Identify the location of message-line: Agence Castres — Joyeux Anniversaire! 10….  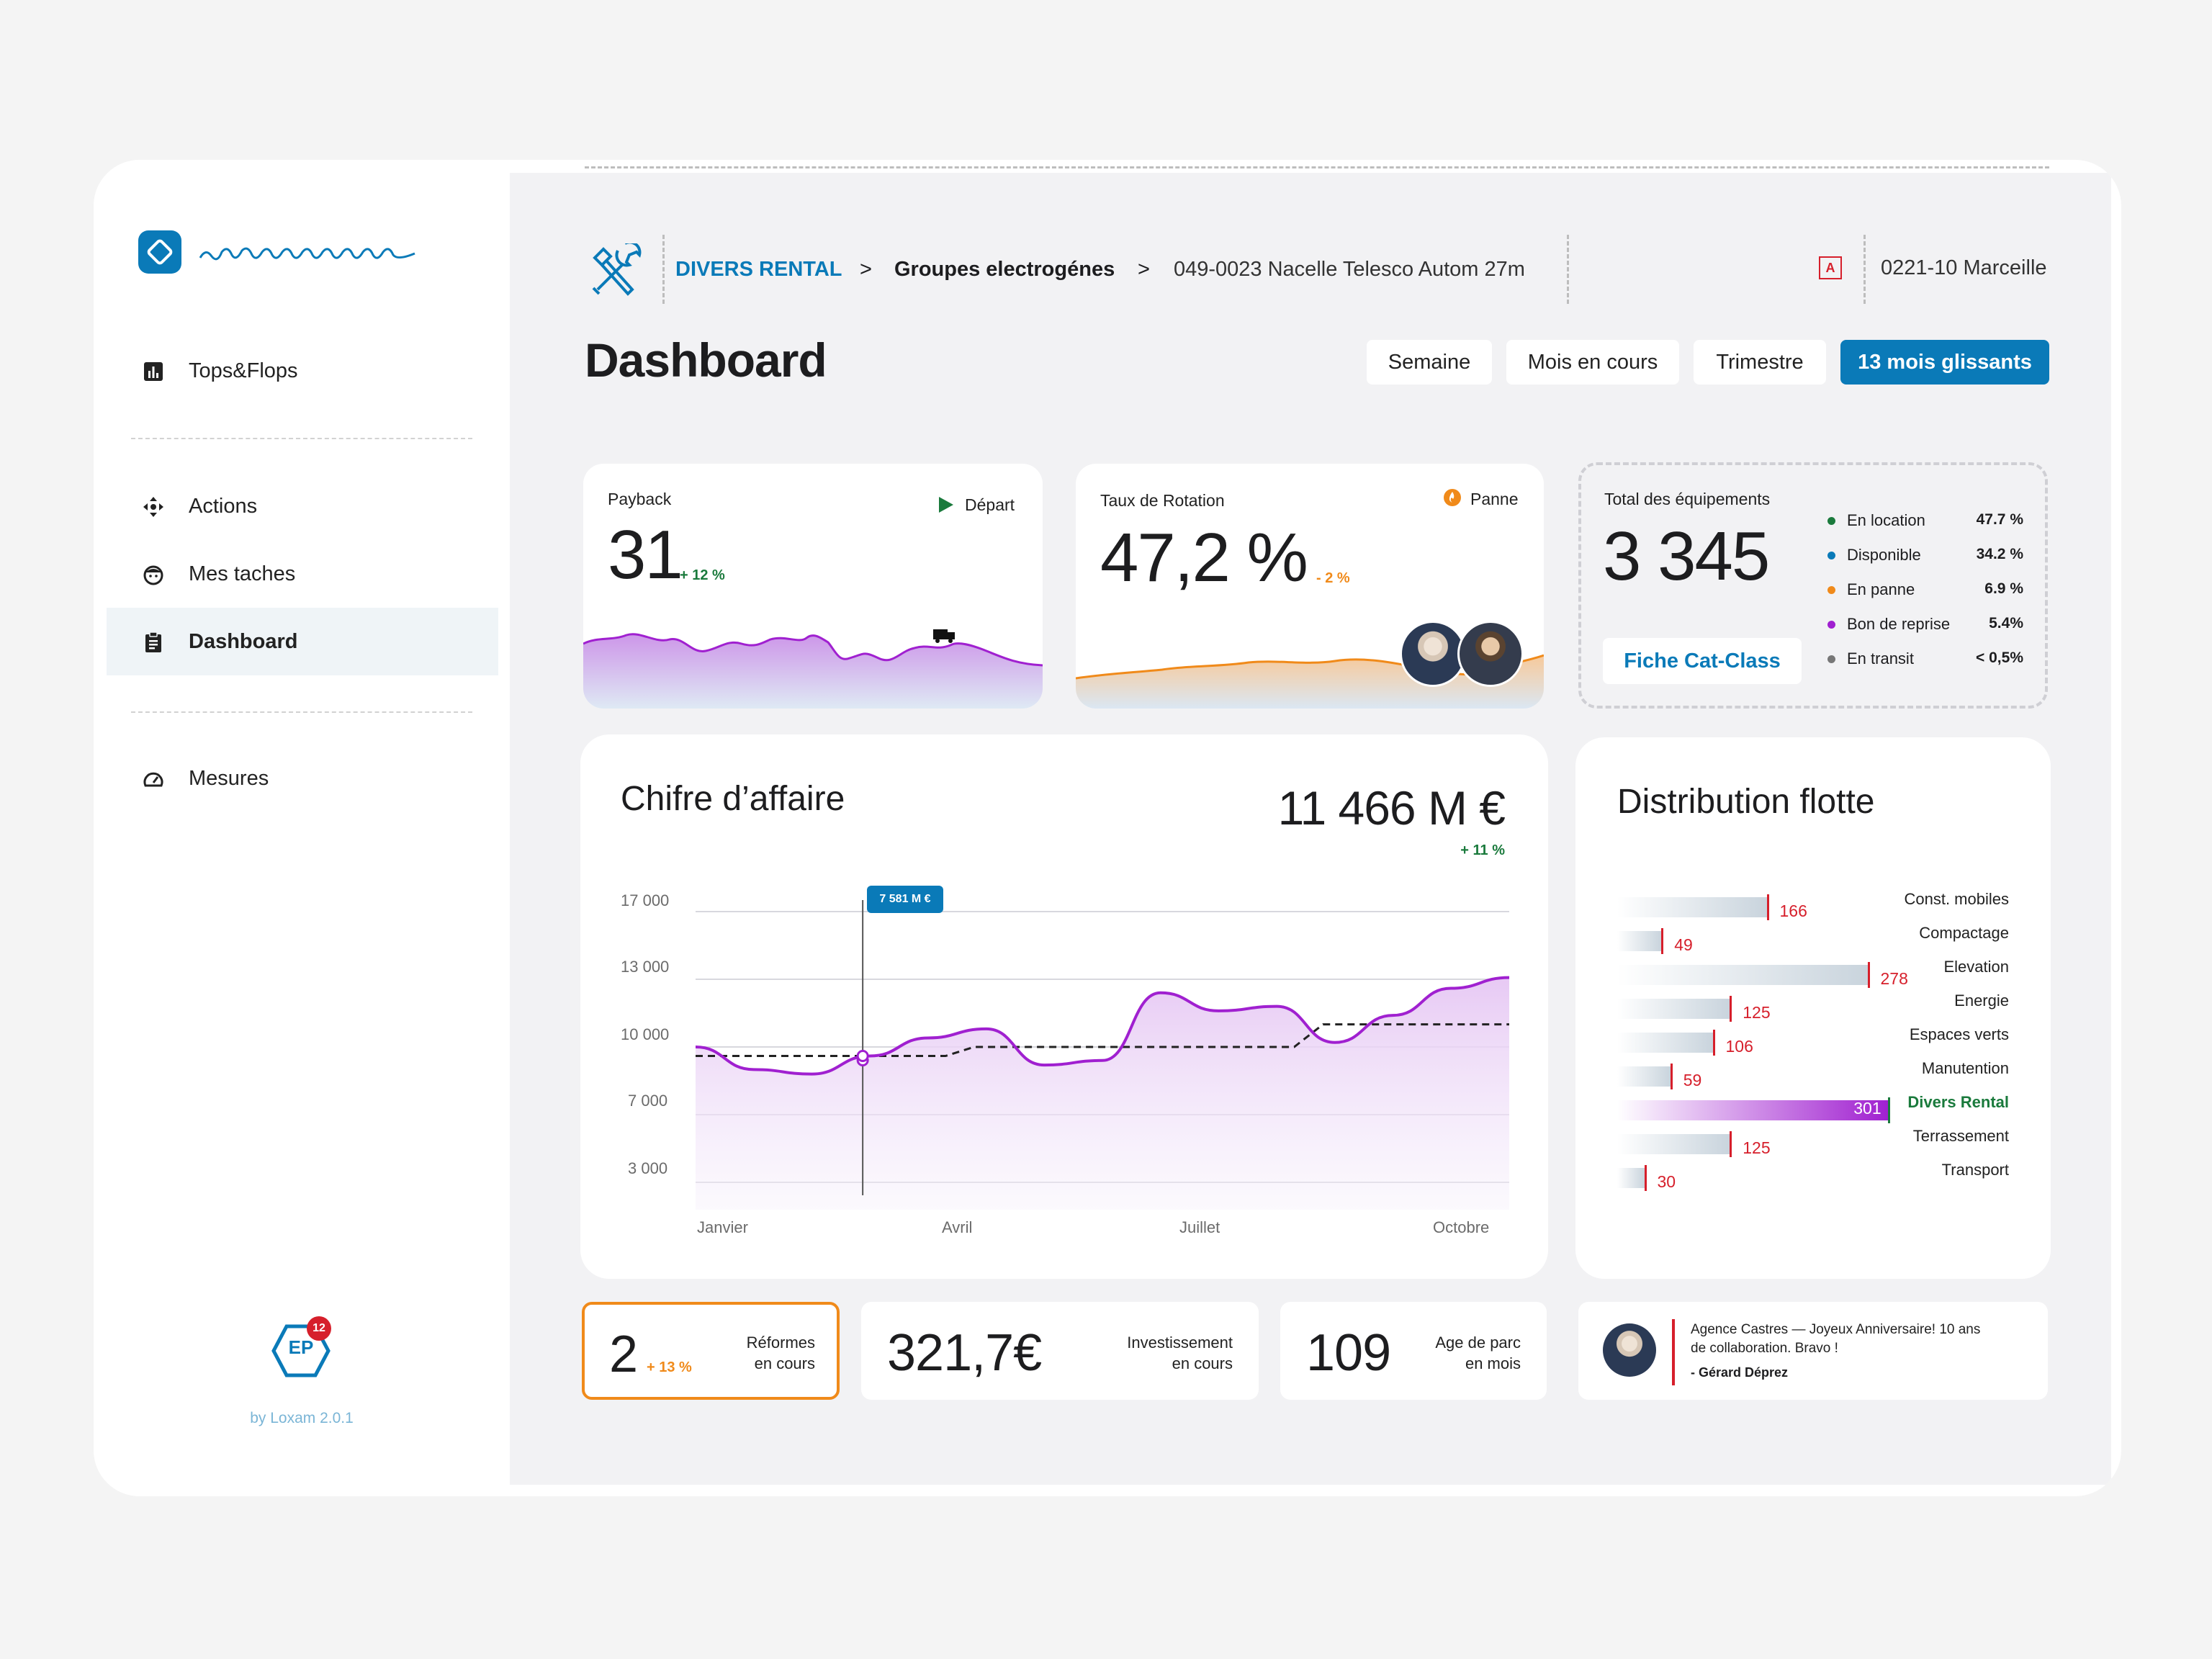
(1836, 1329).